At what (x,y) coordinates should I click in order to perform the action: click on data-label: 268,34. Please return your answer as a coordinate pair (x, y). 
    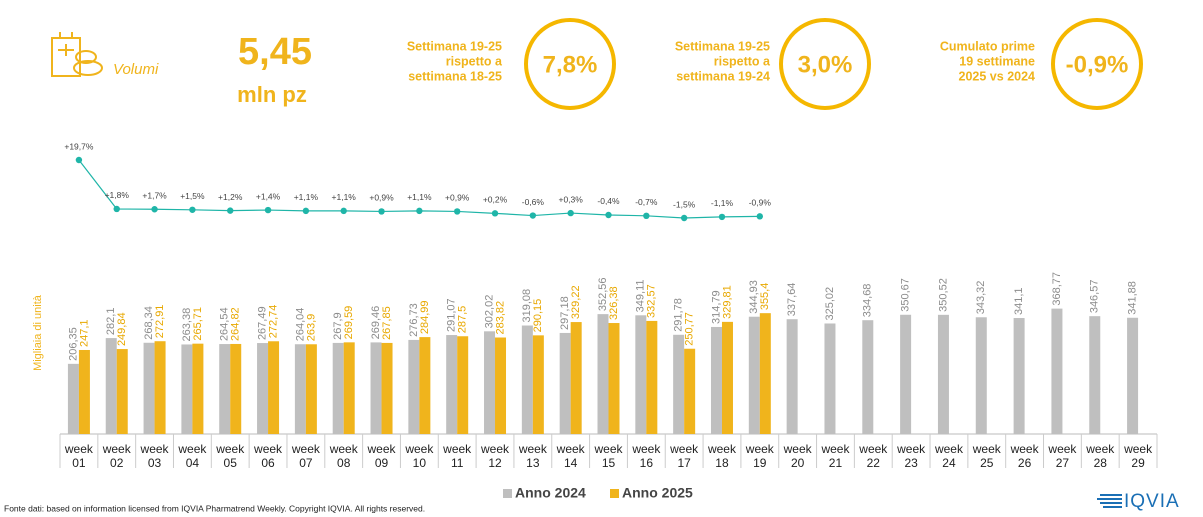
    Looking at the image, I should click on (149, 323).